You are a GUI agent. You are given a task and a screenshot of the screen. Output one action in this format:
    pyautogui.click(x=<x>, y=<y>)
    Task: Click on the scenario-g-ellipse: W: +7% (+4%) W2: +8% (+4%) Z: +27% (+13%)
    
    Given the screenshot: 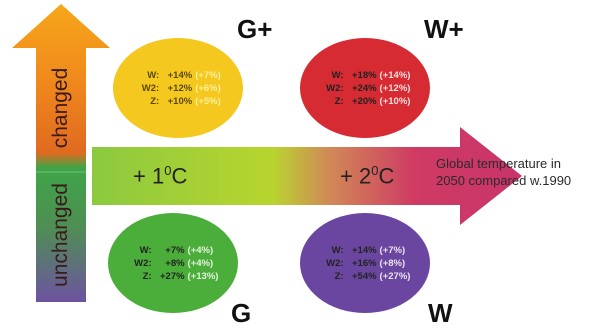 What is the action you would take?
    pyautogui.click(x=173, y=263)
    